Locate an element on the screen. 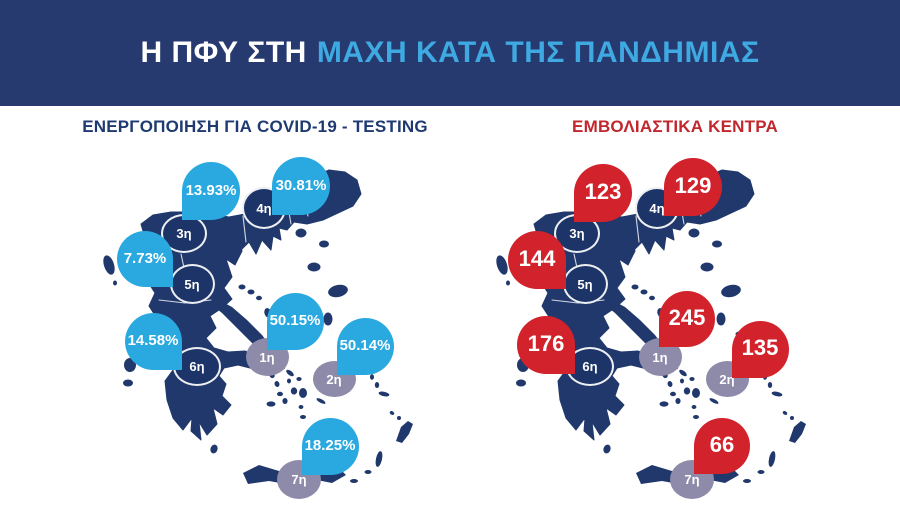  stat-bubble-testing: 7.73% is located at coordinates (145, 259).